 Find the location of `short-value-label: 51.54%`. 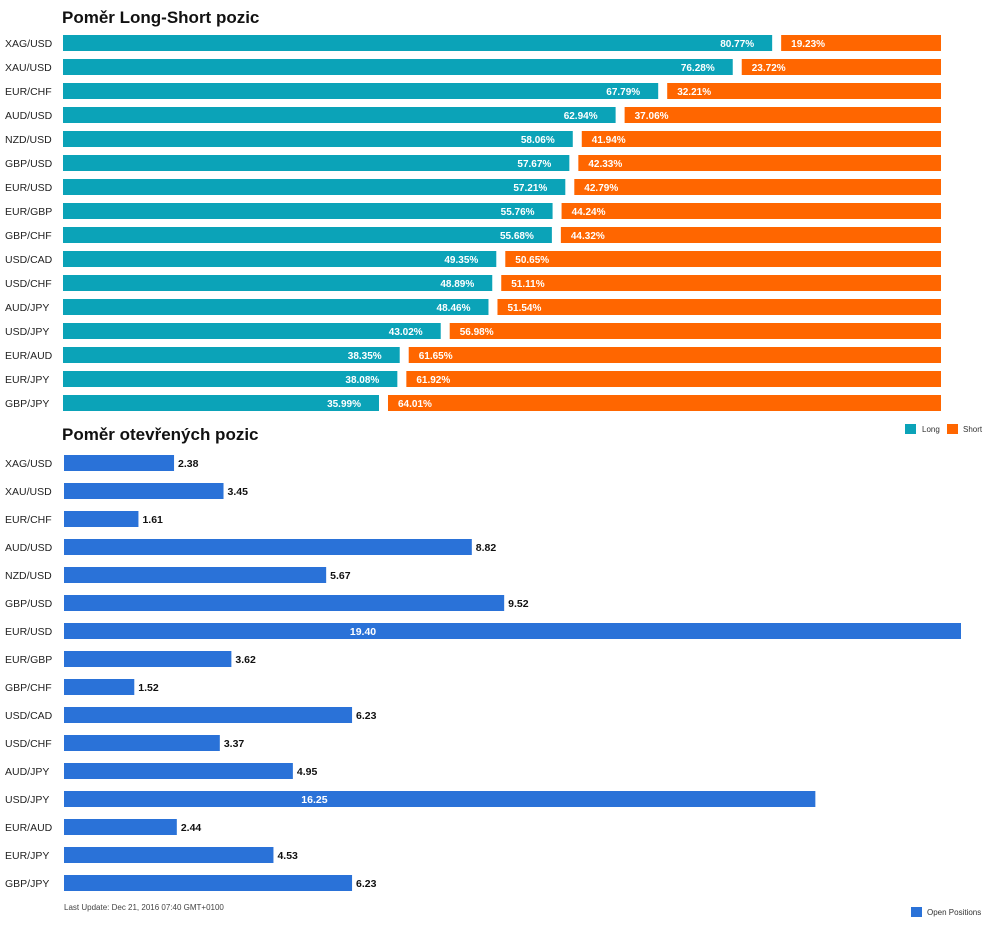

short-value-label: 51.54% is located at coordinates (524, 308).